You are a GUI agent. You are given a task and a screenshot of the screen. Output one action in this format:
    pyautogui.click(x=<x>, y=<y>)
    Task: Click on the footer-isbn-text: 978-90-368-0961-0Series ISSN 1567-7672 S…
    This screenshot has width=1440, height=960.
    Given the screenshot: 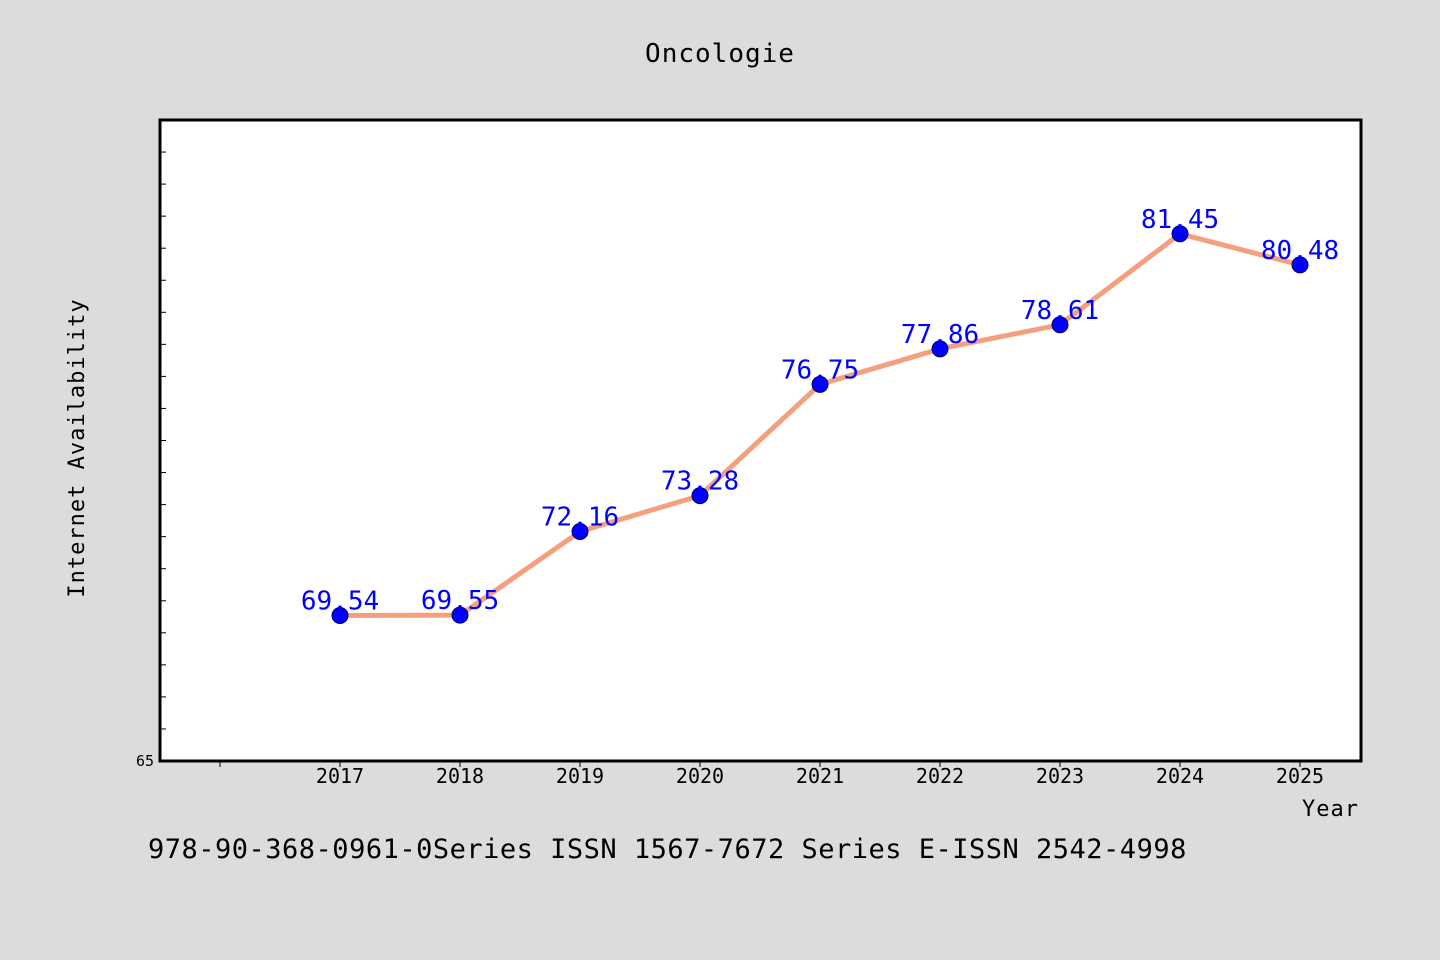 What is the action you would take?
    pyautogui.click(x=667, y=849)
    